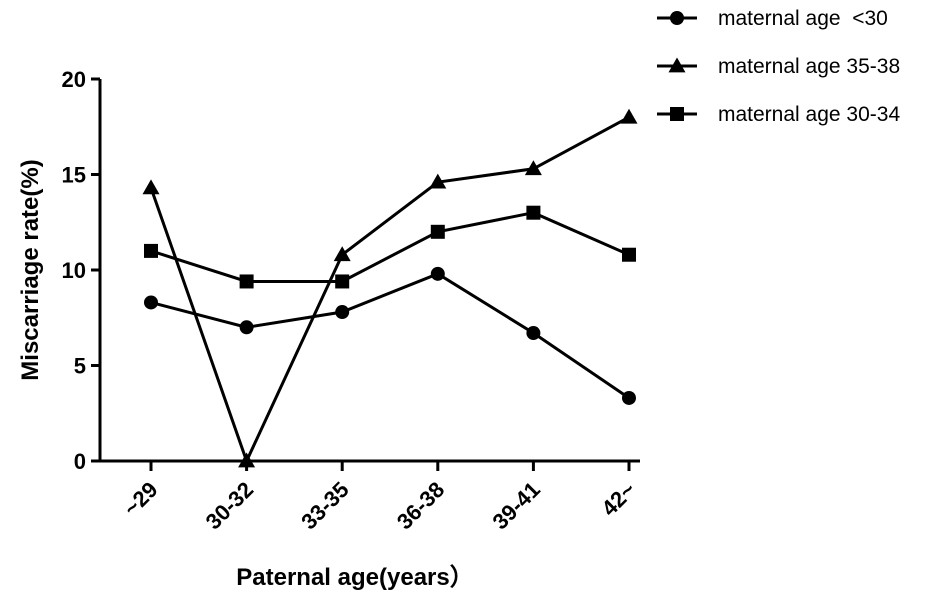  I want to click on x-tick-label: 30-32, so click(229, 505).